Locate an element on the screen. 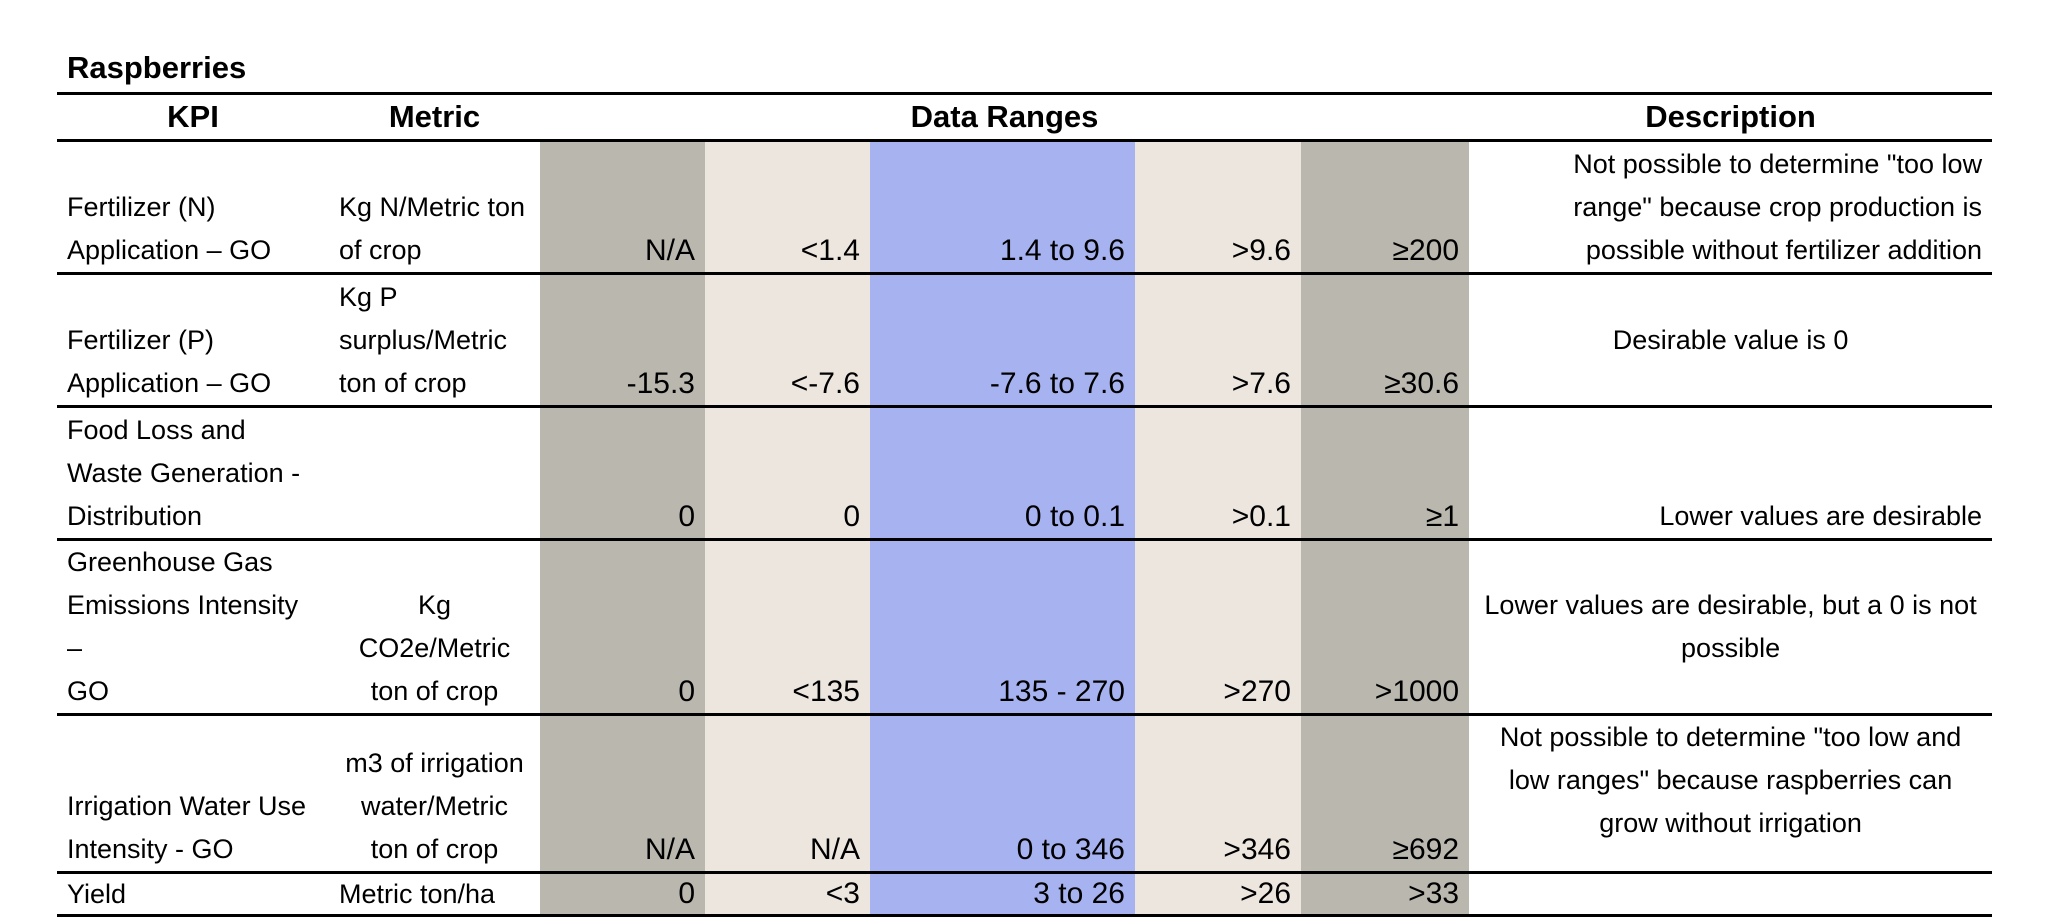 The image size is (2048, 917). range-cell-high: >9.6 is located at coordinates (1218, 207).